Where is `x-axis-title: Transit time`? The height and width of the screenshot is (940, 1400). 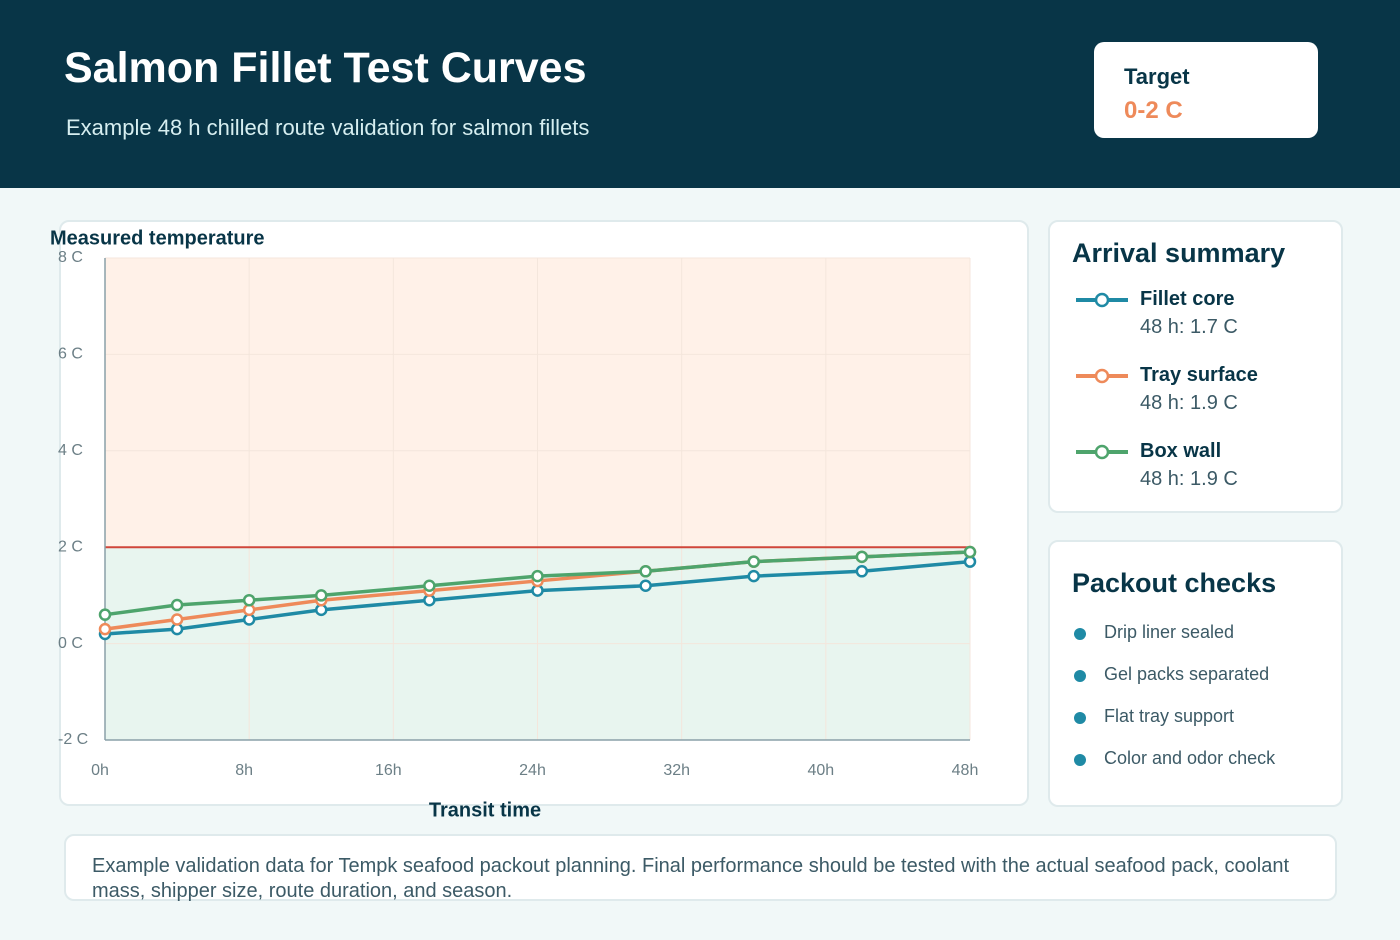
x-axis-title: Transit time is located at coordinates (485, 810).